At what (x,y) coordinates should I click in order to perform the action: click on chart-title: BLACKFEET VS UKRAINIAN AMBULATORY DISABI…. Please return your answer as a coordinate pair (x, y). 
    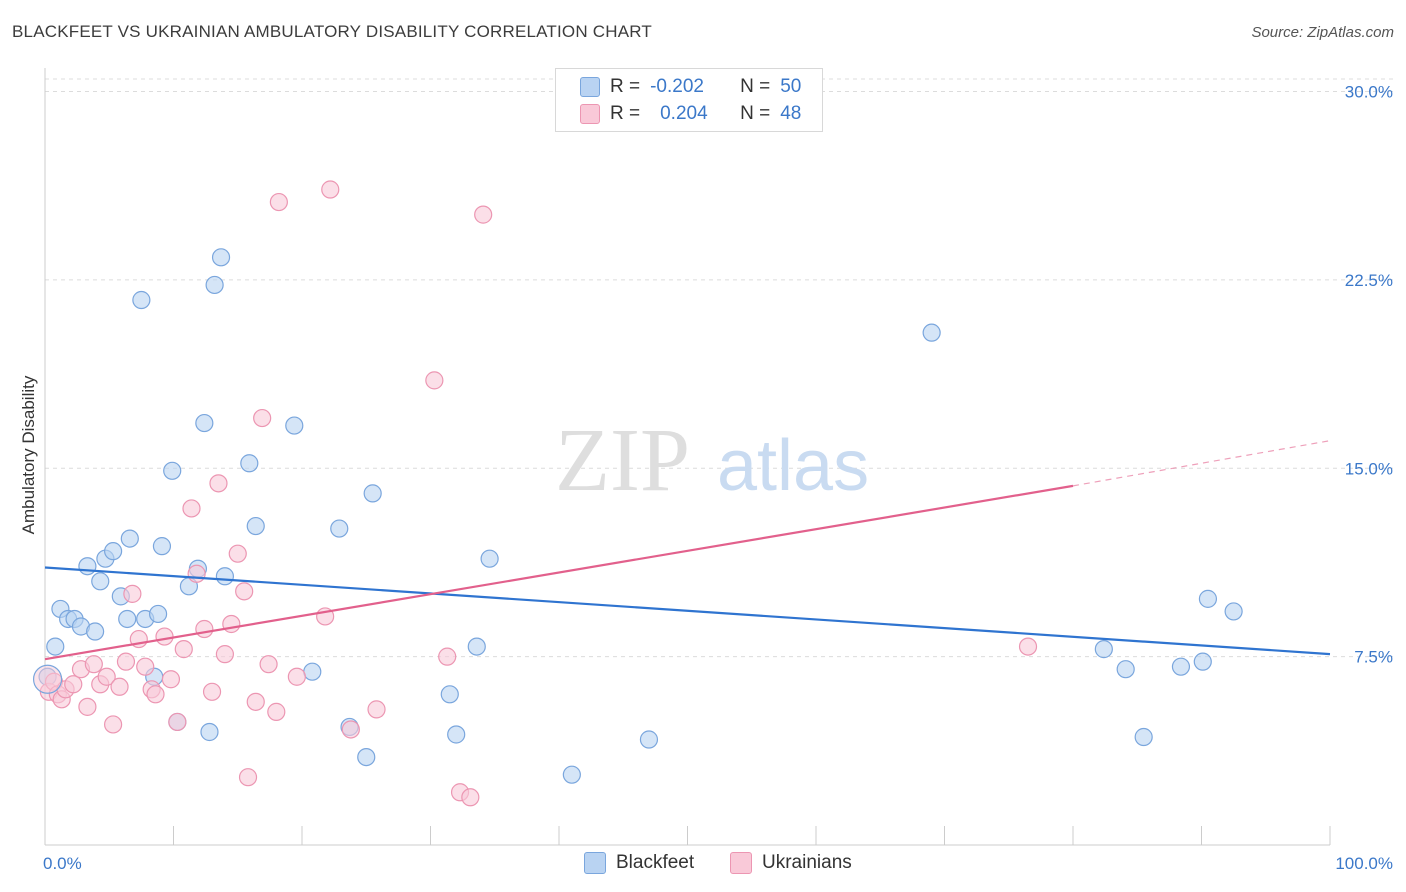
    Looking at the image, I should click on (332, 31).